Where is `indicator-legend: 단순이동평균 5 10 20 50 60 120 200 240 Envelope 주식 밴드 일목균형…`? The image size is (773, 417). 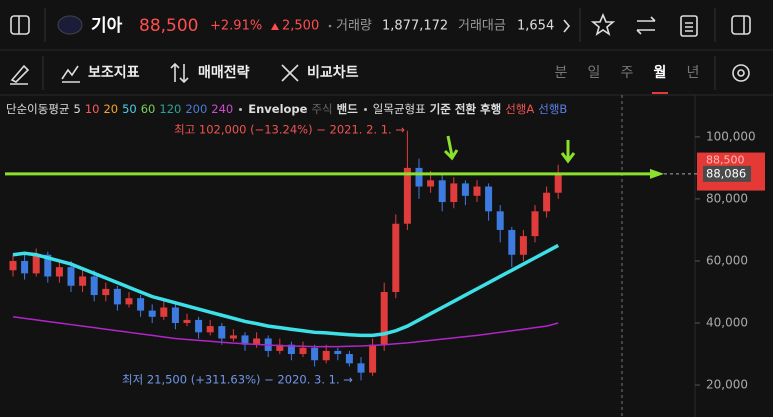
indicator-legend: 단순이동평균 5 10 20 50 60 120 200 240 Envelope 주식 밴드 일목균형… is located at coordinates (286, 109).